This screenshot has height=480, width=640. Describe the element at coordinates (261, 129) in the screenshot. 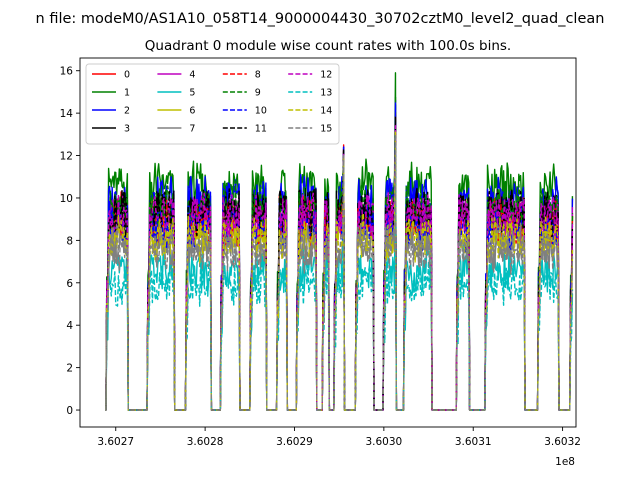

I see `legend-label-11: 11` at that location.